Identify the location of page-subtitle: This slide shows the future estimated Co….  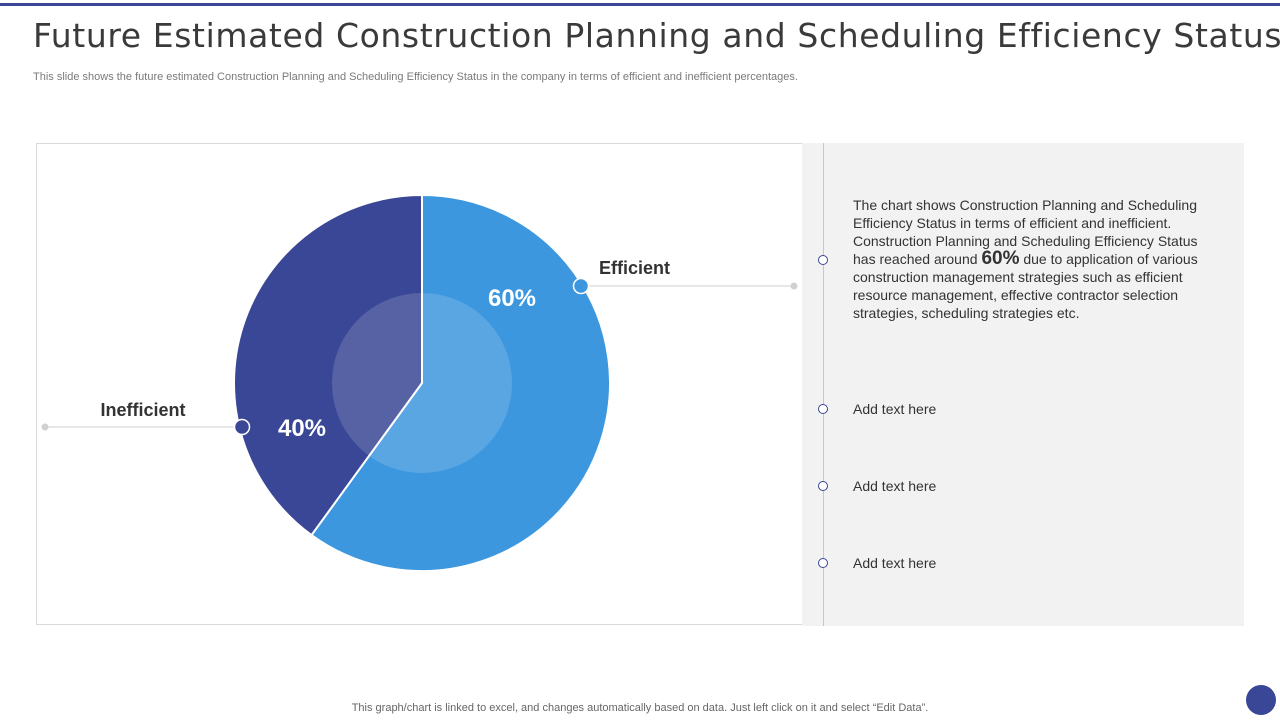
(415, 77).